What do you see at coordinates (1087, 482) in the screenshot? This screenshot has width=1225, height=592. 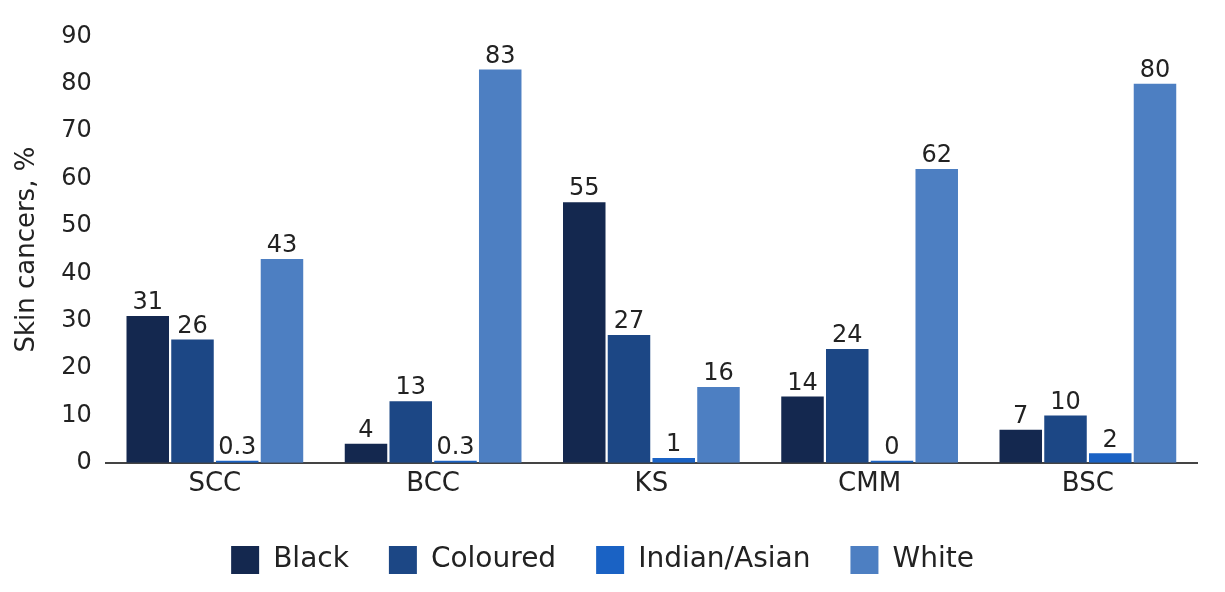 I see `x-tick-label: BSC` at bounding box center [1087, 482].